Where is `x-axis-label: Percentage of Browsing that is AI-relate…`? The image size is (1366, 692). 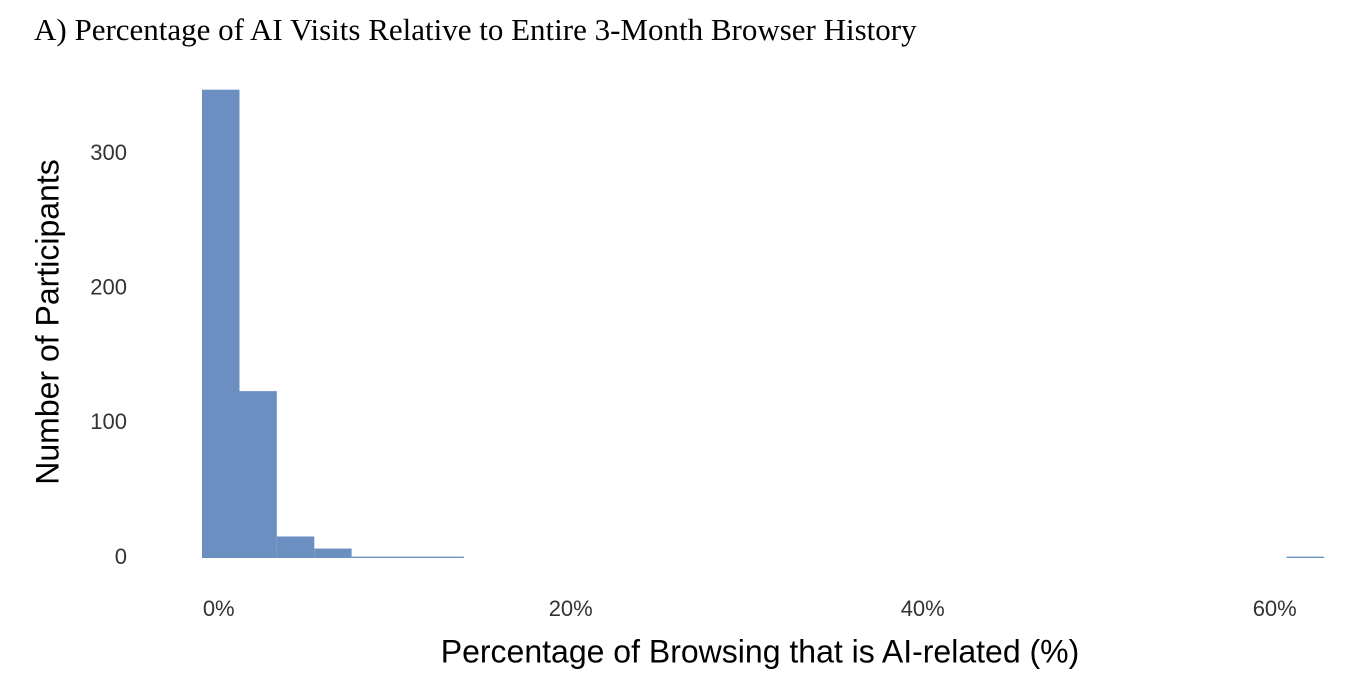 x-axis-label: Percentage of Browsing that is AI-relate… is located at coordinates (760, 651).